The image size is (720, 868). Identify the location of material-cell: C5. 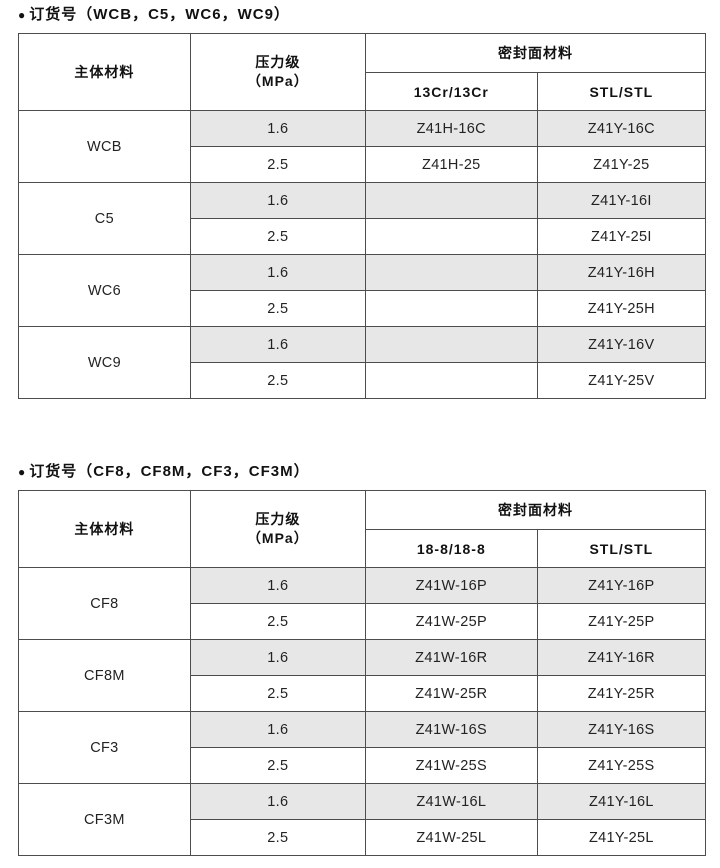
(104, 218).